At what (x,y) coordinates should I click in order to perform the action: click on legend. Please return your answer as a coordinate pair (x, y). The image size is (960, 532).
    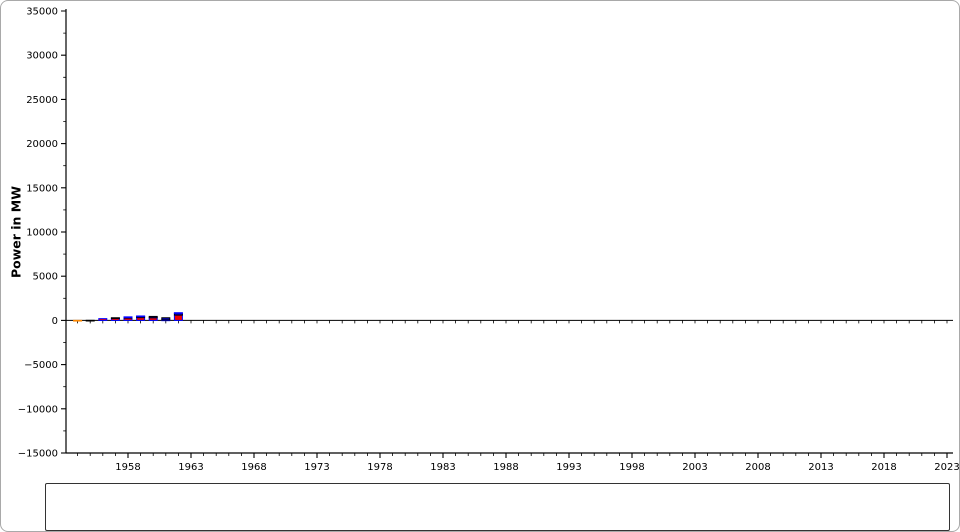
    Looking at the image, I should click on (497, 507).